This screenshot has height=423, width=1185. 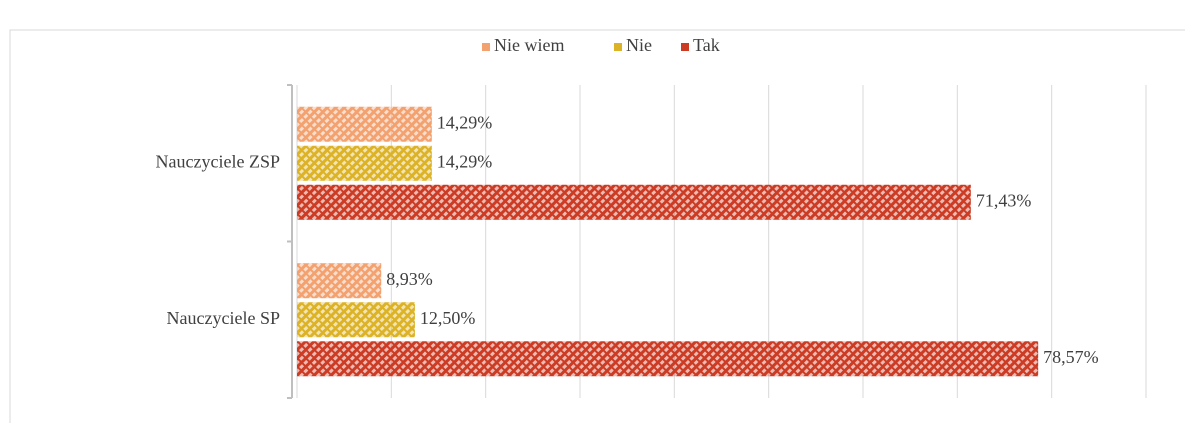 I want to click on data-label: 12,50%, so click(x=448, y=318).